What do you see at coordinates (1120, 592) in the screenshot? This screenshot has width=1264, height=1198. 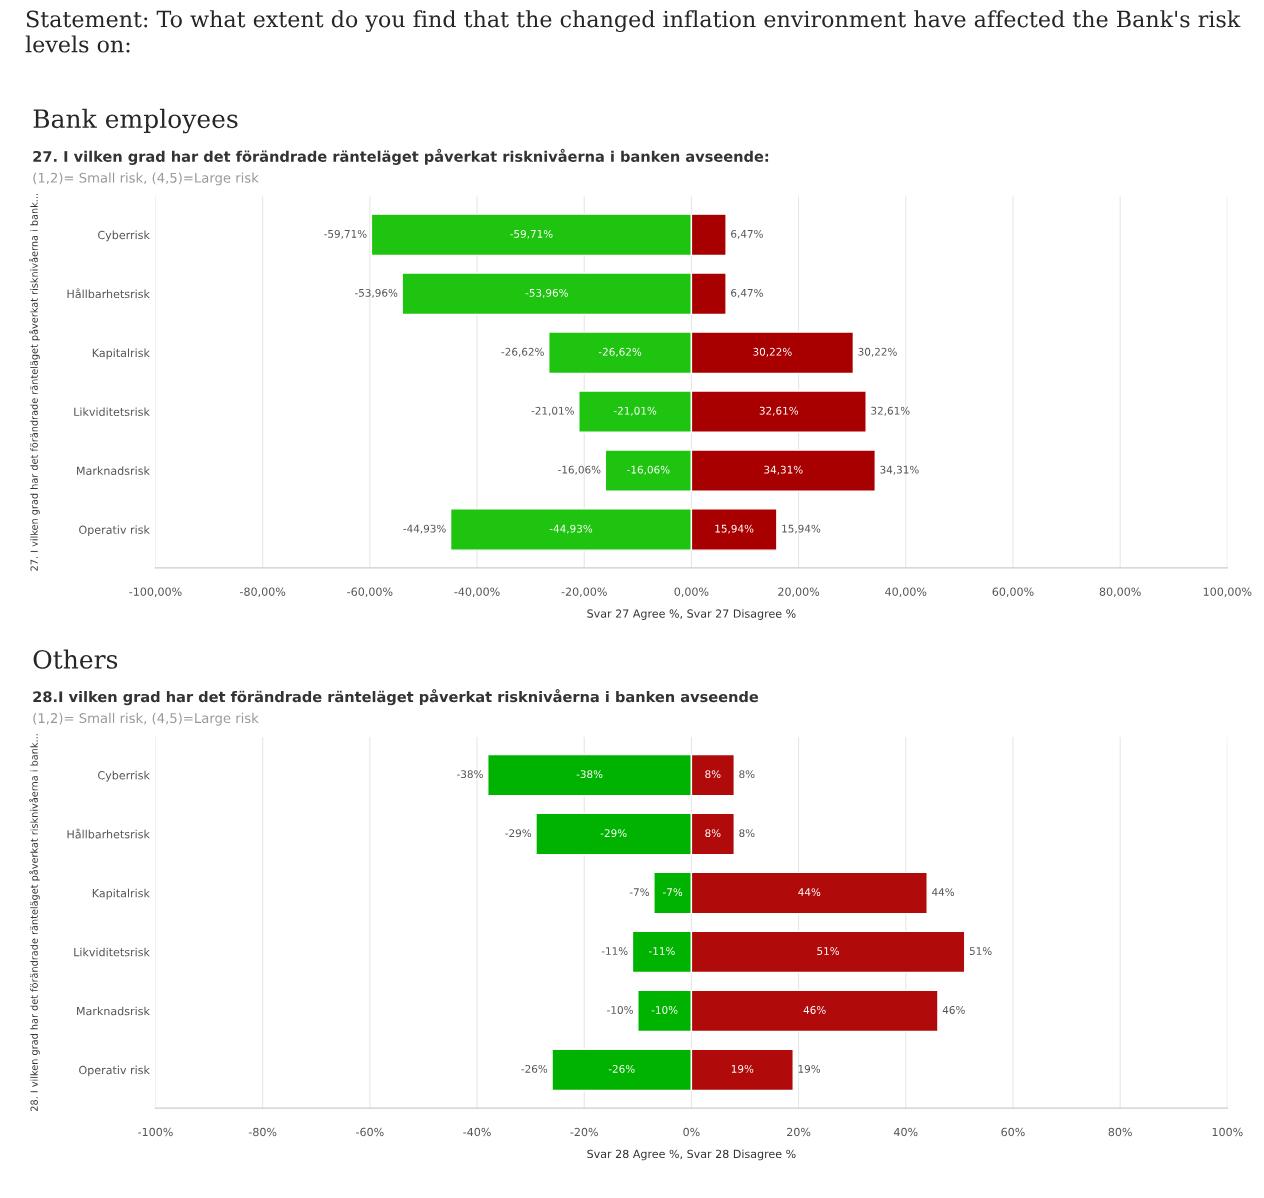 I see `x-tick-label: 80,00%` at bounding box center [1120, 592].